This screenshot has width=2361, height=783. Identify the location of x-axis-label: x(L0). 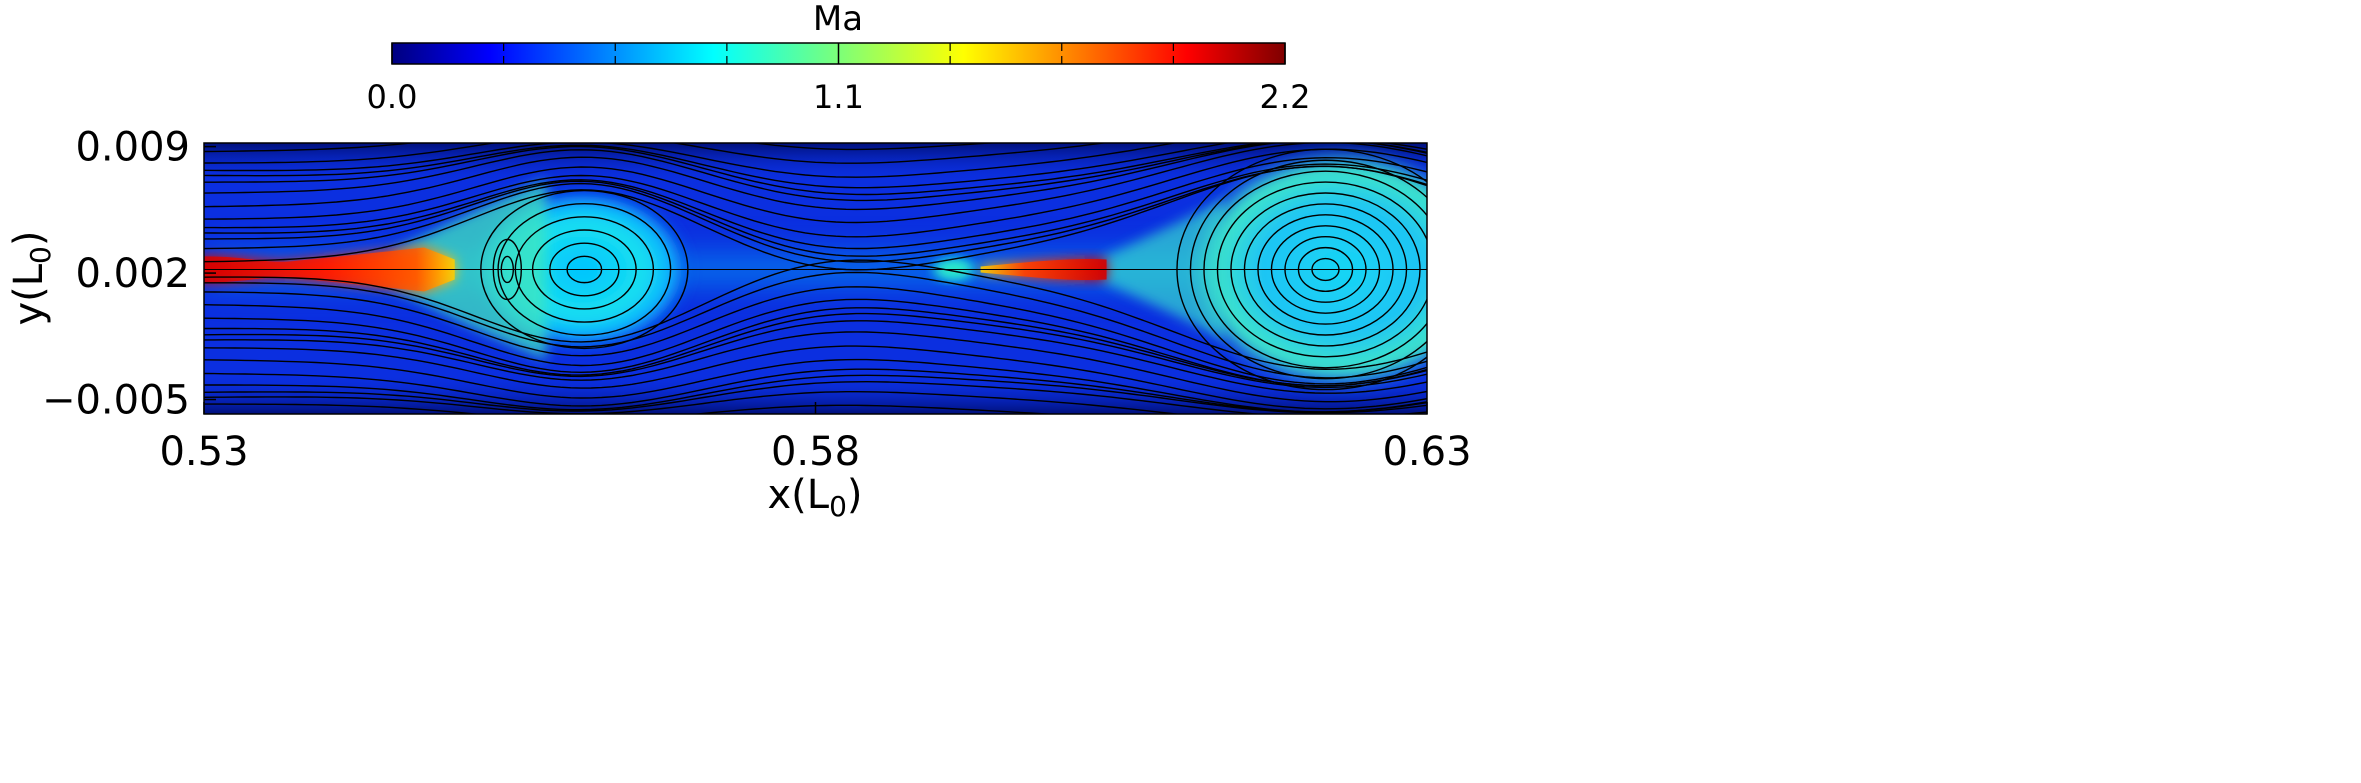
(815, 497).